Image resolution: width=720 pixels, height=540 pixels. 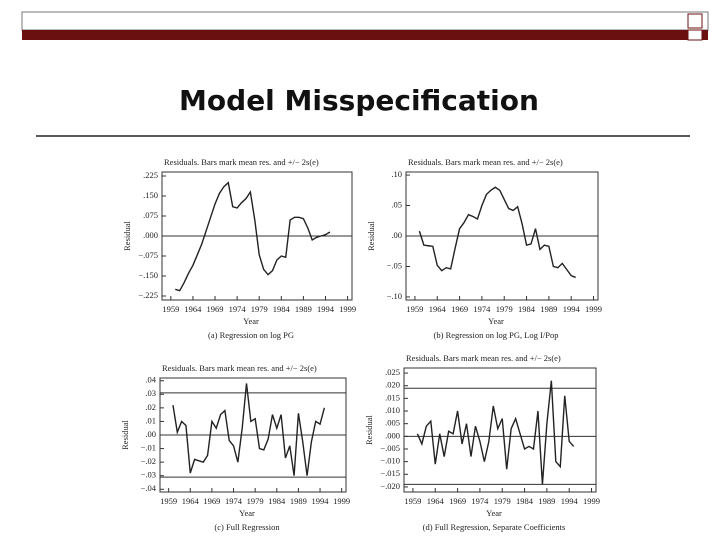 What do you see at coordinates (148, 461) in the screenshot?
I see `y-tick-label: −.02` at bounding box center [148, 461].